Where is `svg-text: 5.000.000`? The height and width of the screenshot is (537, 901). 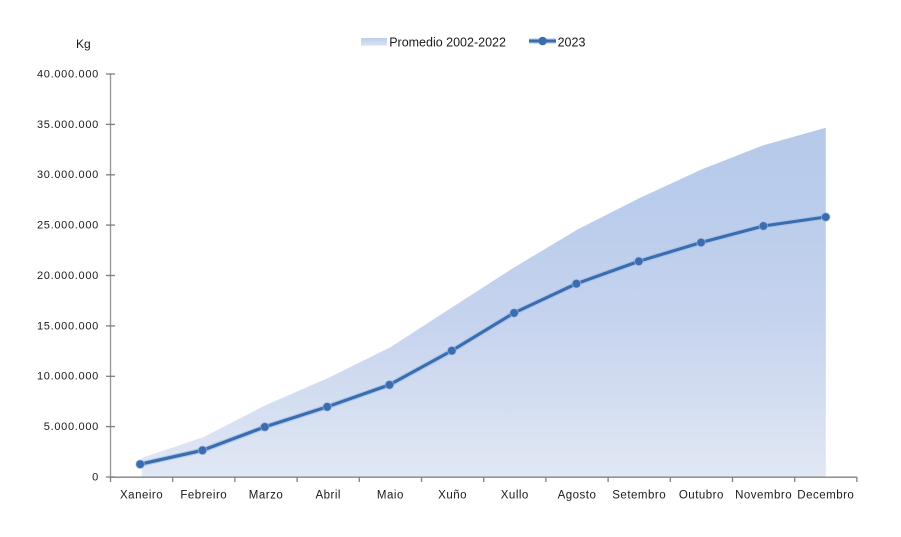
svg-text: 5.000.000 is located at coordinates (71, 427).